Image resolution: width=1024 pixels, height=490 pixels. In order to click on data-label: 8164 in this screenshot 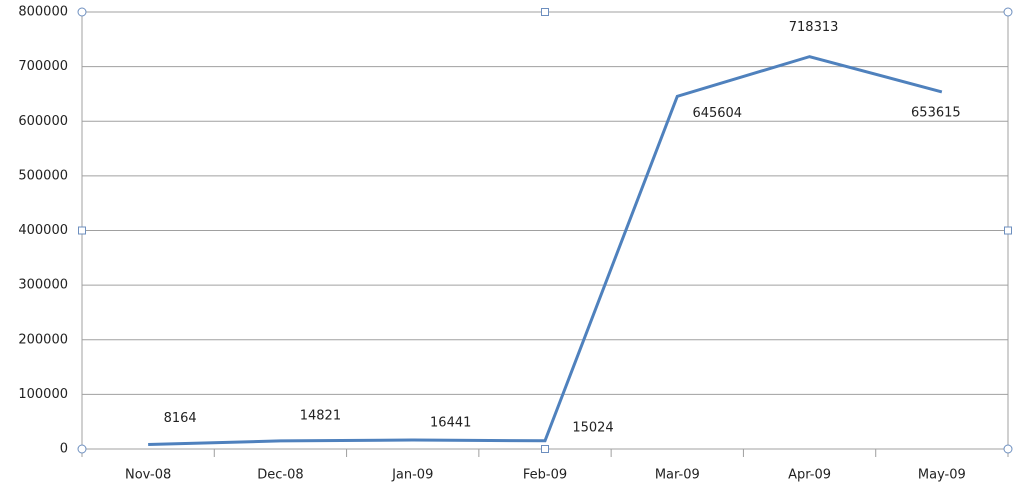, I will do `click(180, 418)`.